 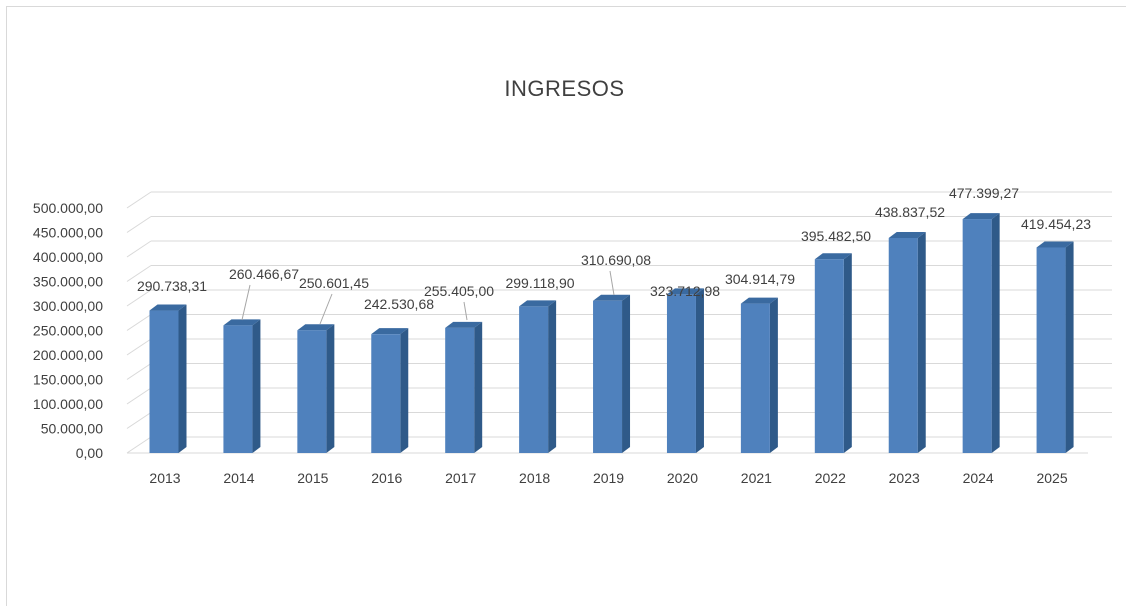 What do you see at coordinates (616, 260) in the screenshot?
I see `data-label: 310.690,08` at bounding box center [616, 260].